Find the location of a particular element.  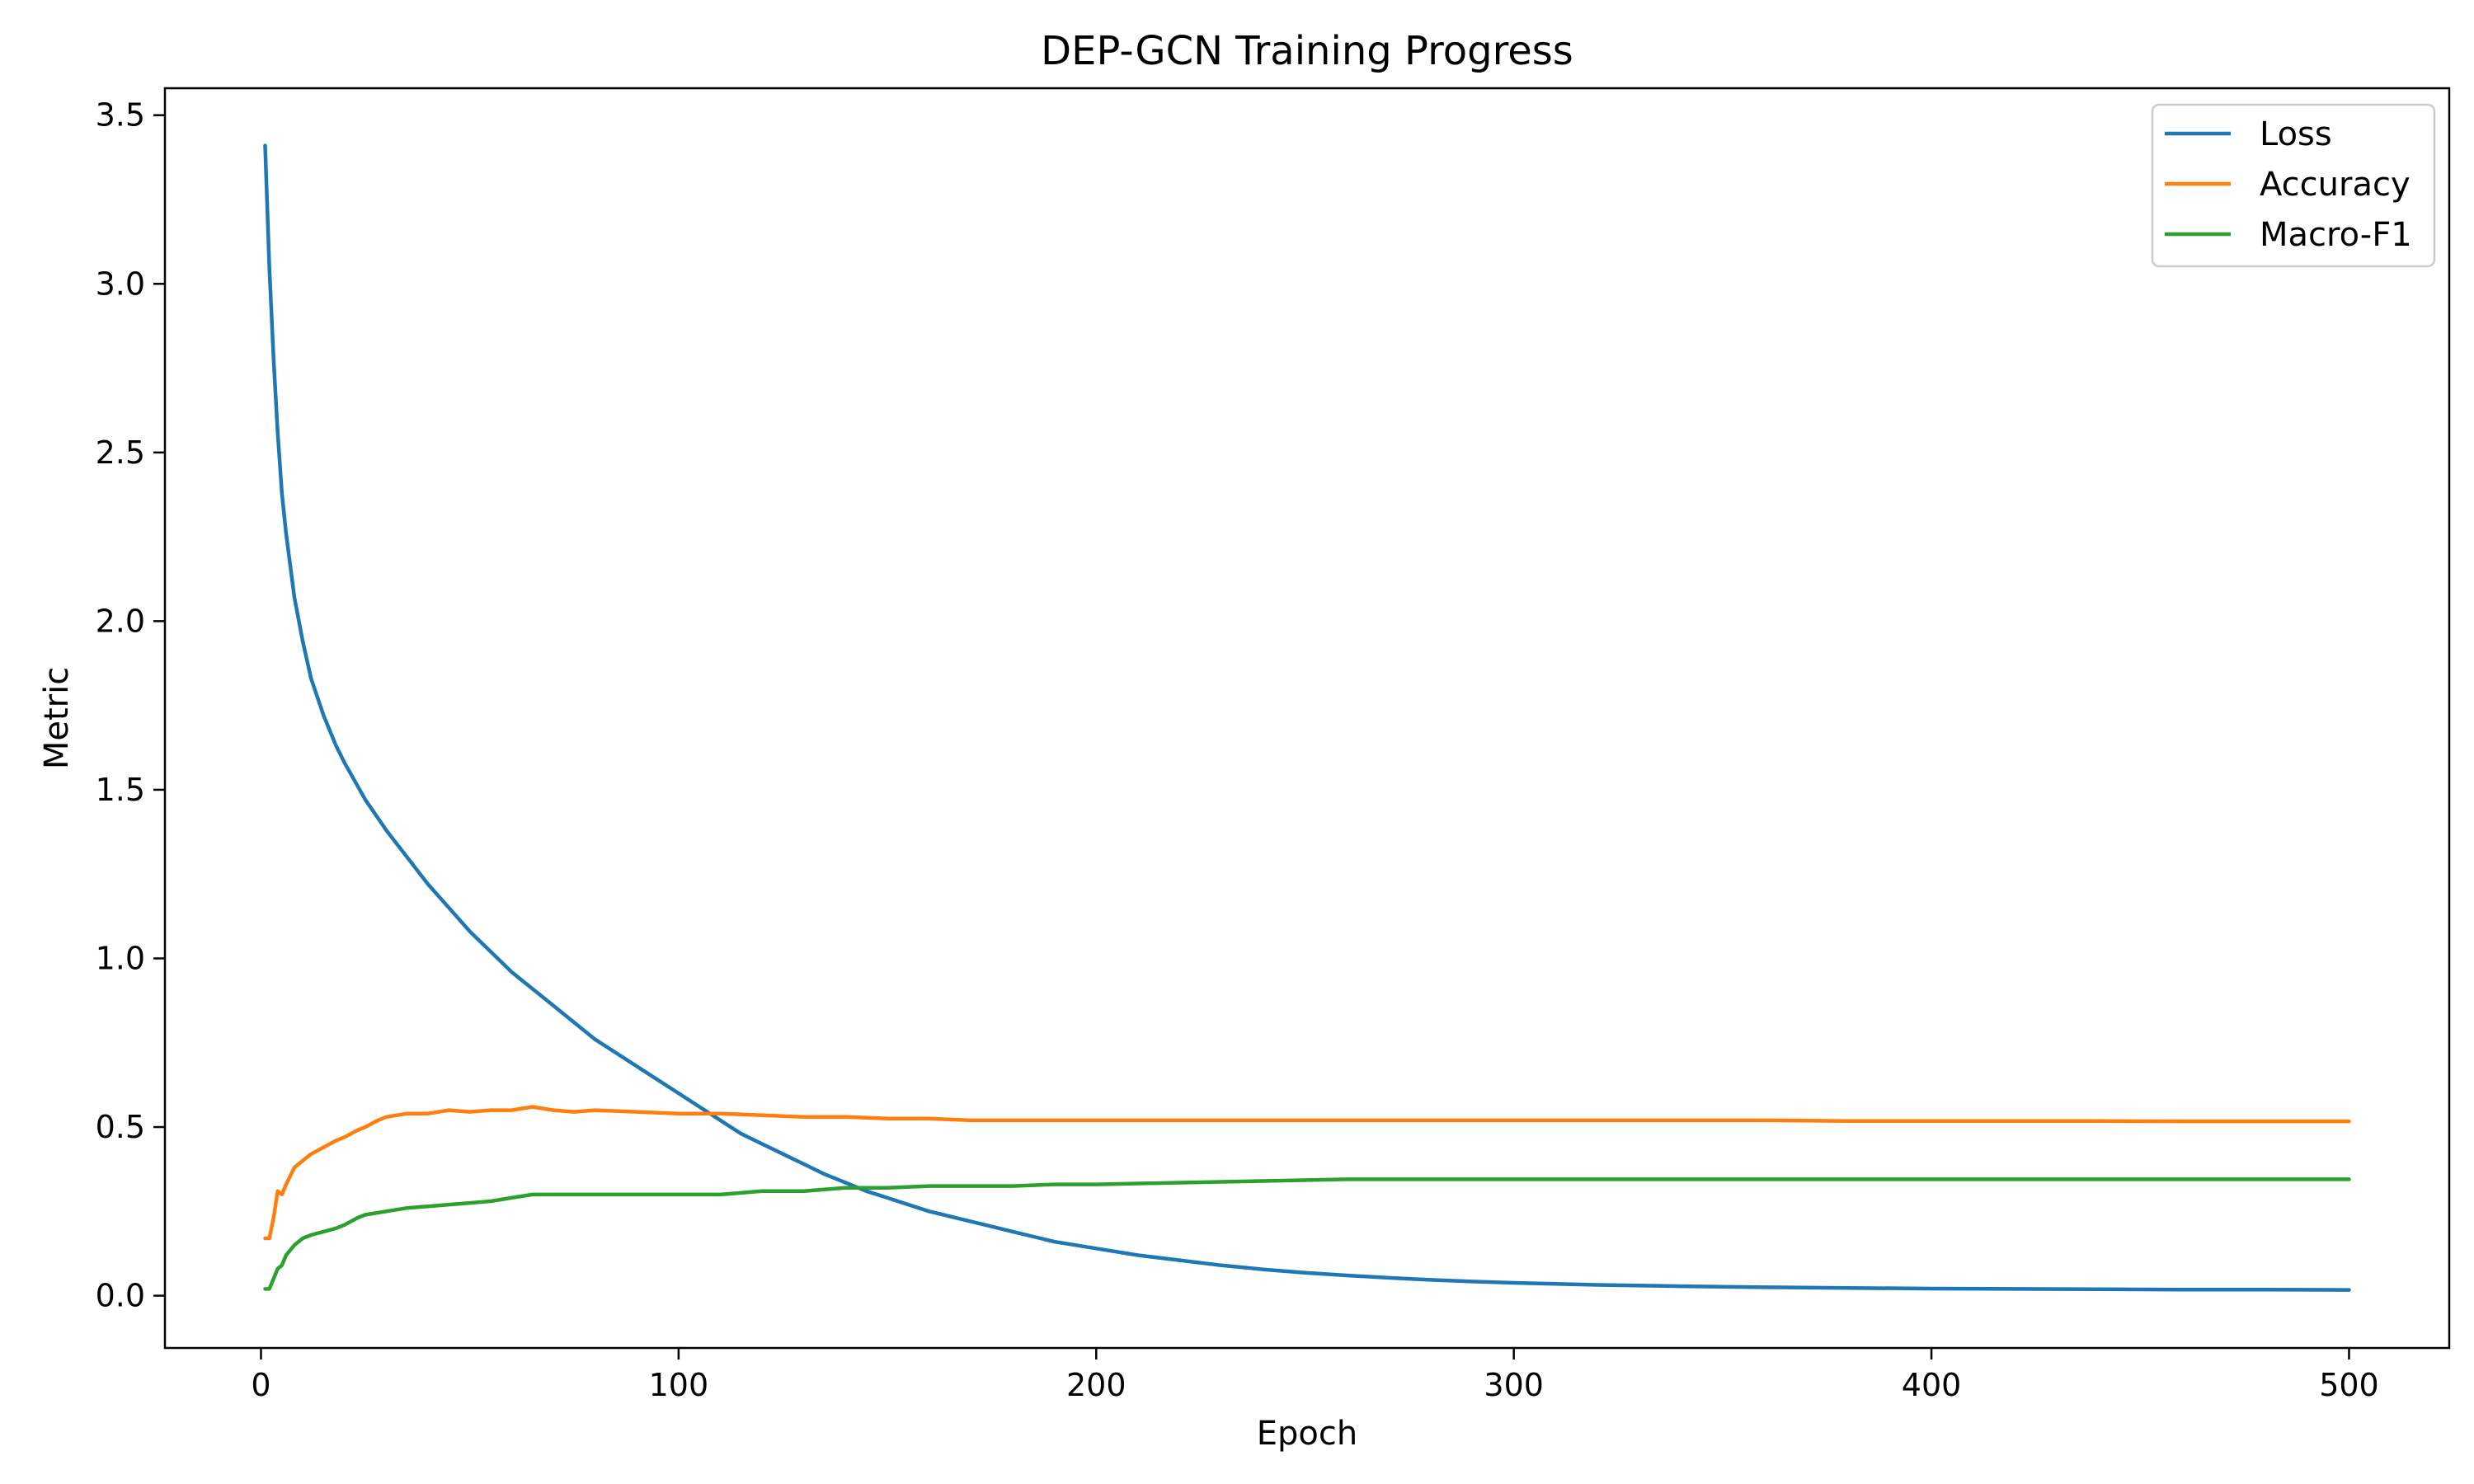

y-axis-label: Metric is located at coordinates (57, 718).